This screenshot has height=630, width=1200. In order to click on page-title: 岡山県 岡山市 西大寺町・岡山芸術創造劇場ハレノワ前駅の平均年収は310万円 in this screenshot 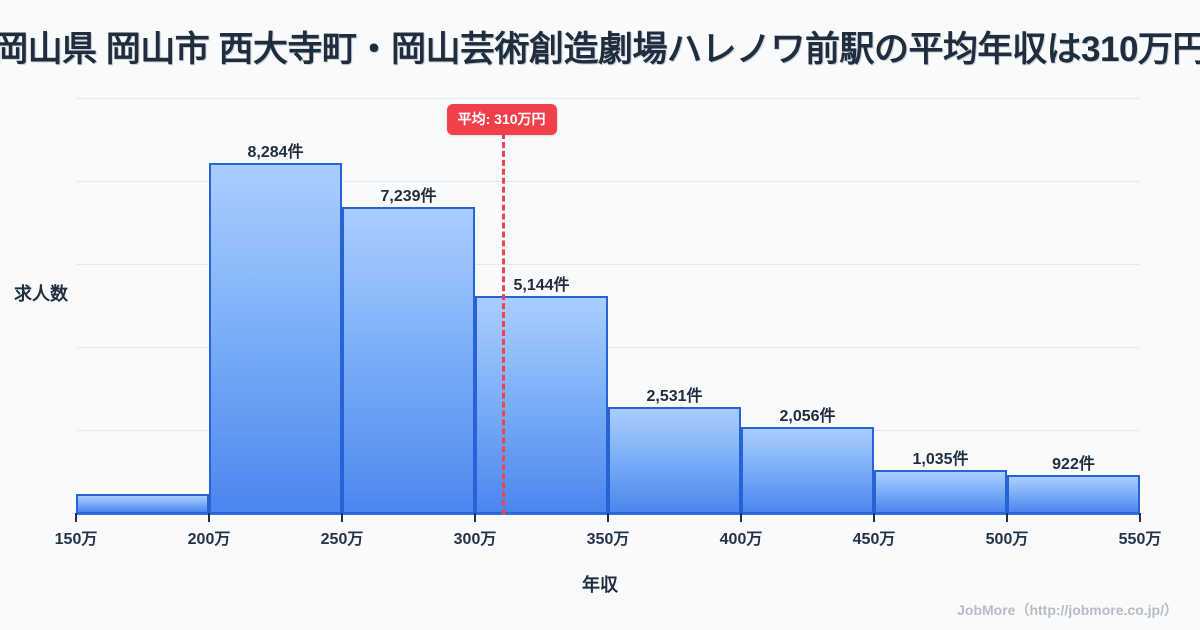, I will do `click(600, 46)`.